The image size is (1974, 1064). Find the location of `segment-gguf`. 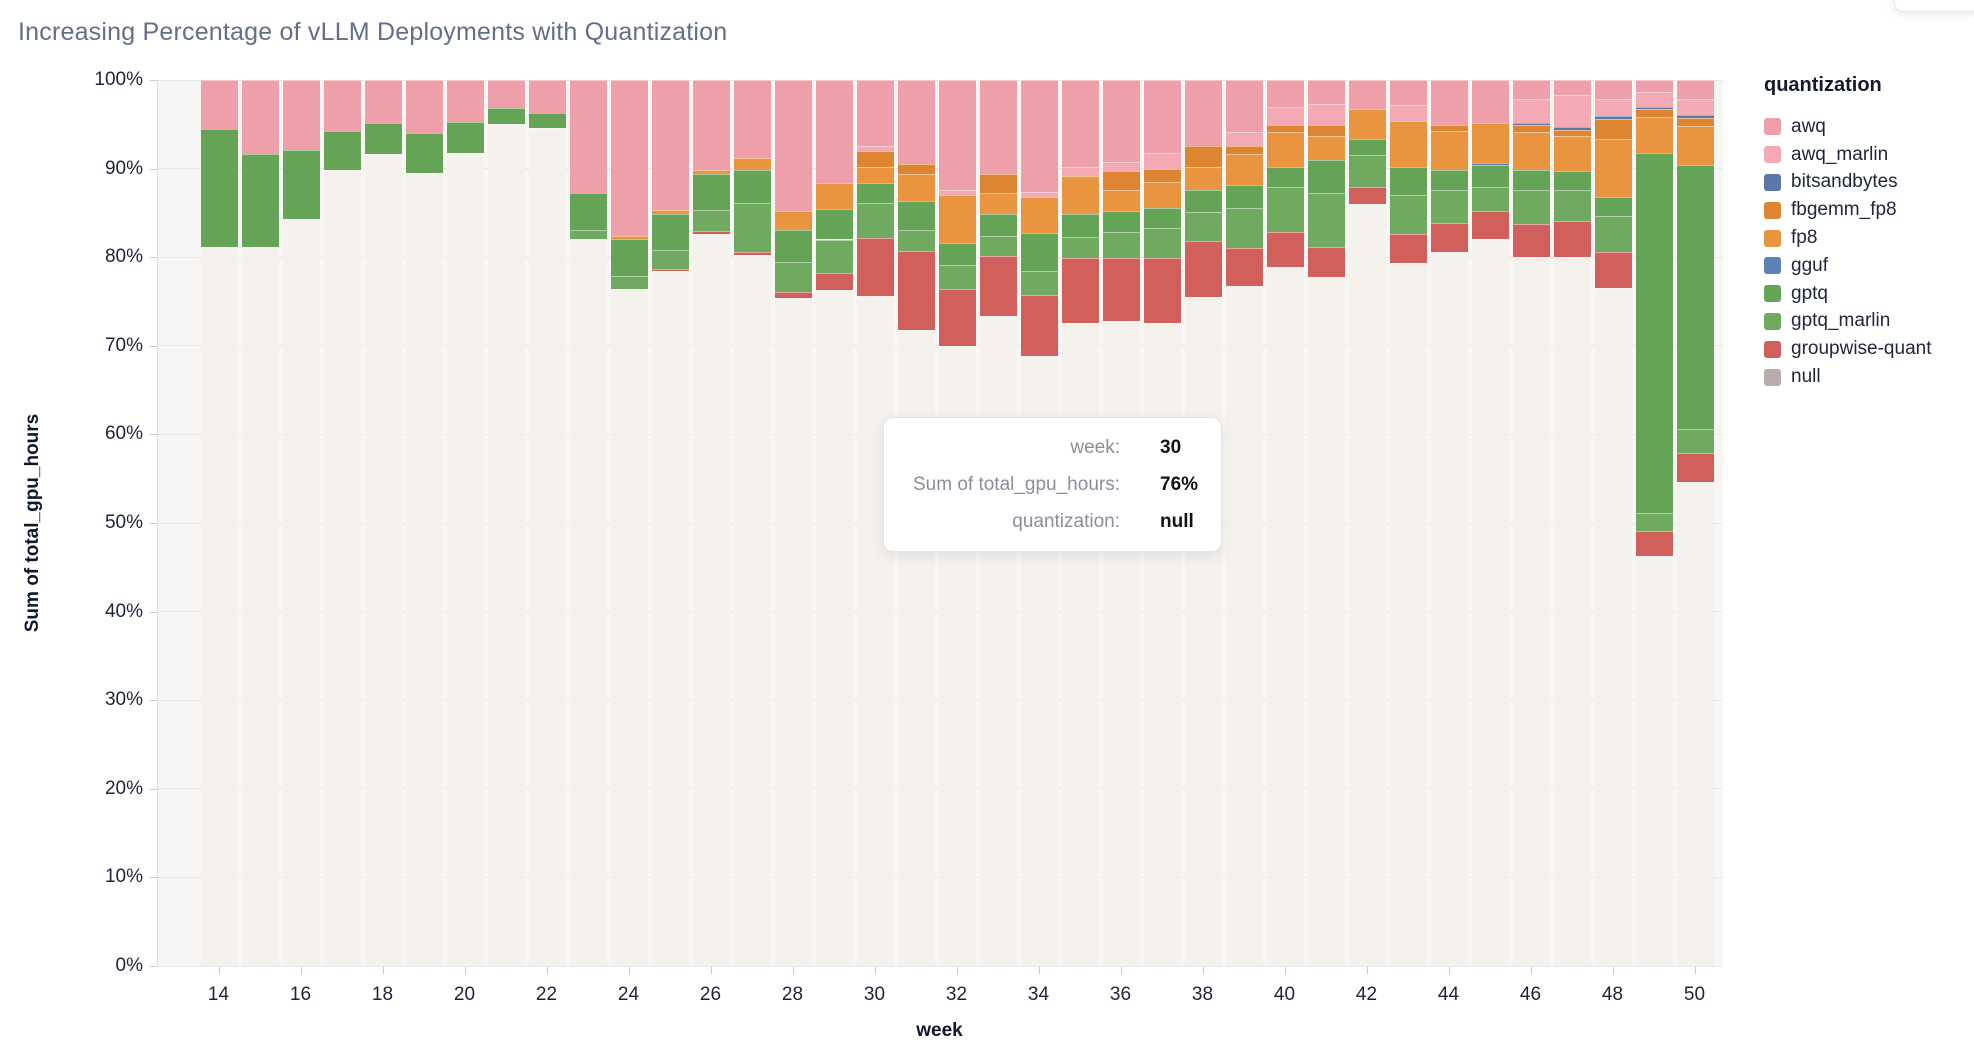

segment-gguf is located at coordinates (1490, 164).